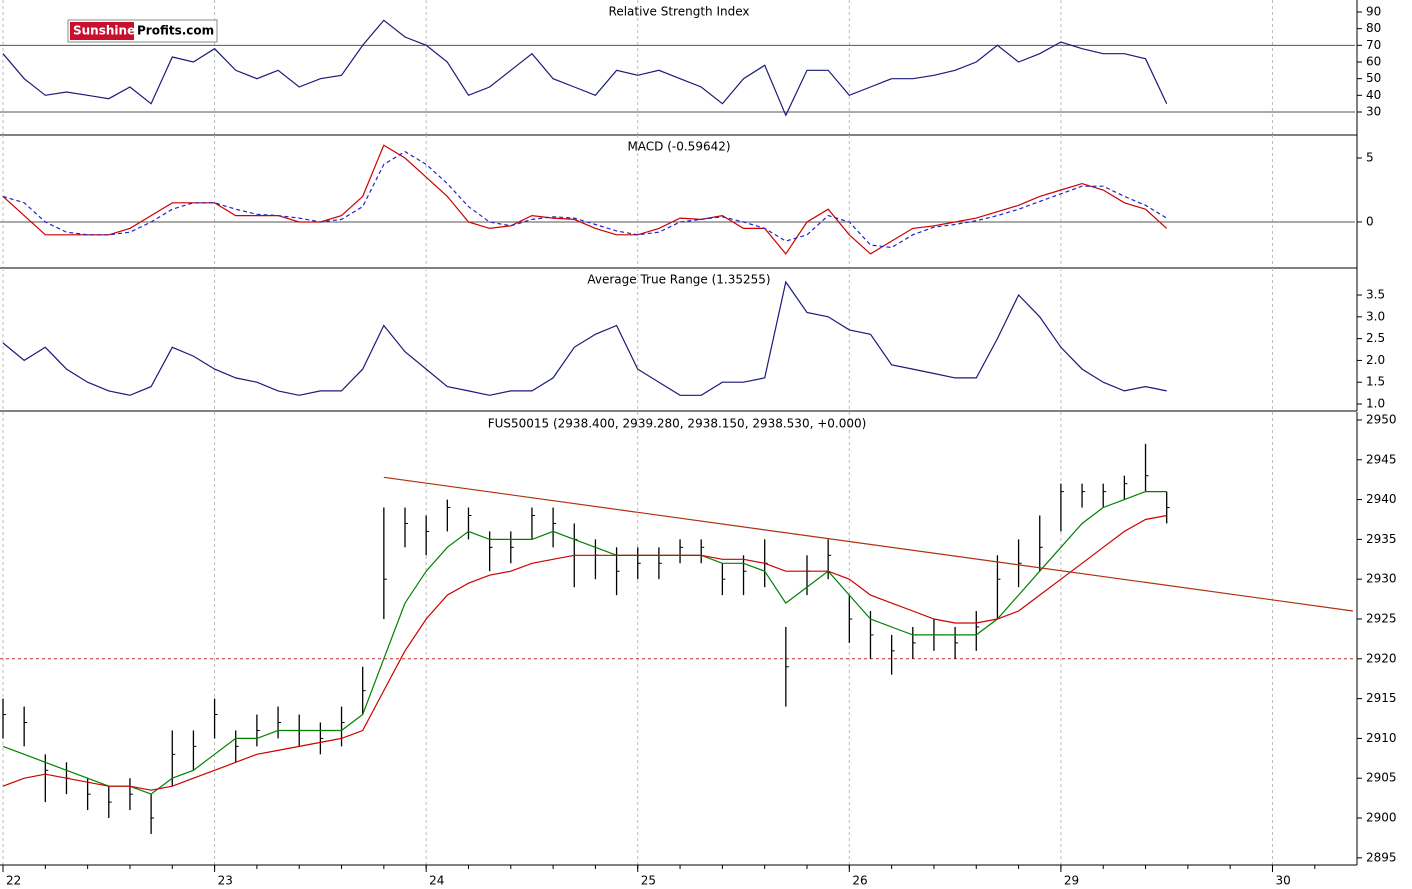  Describe the element at coordinates (1381, 499) in the screenshot. I see `y-tick-label: 2940` at that location.